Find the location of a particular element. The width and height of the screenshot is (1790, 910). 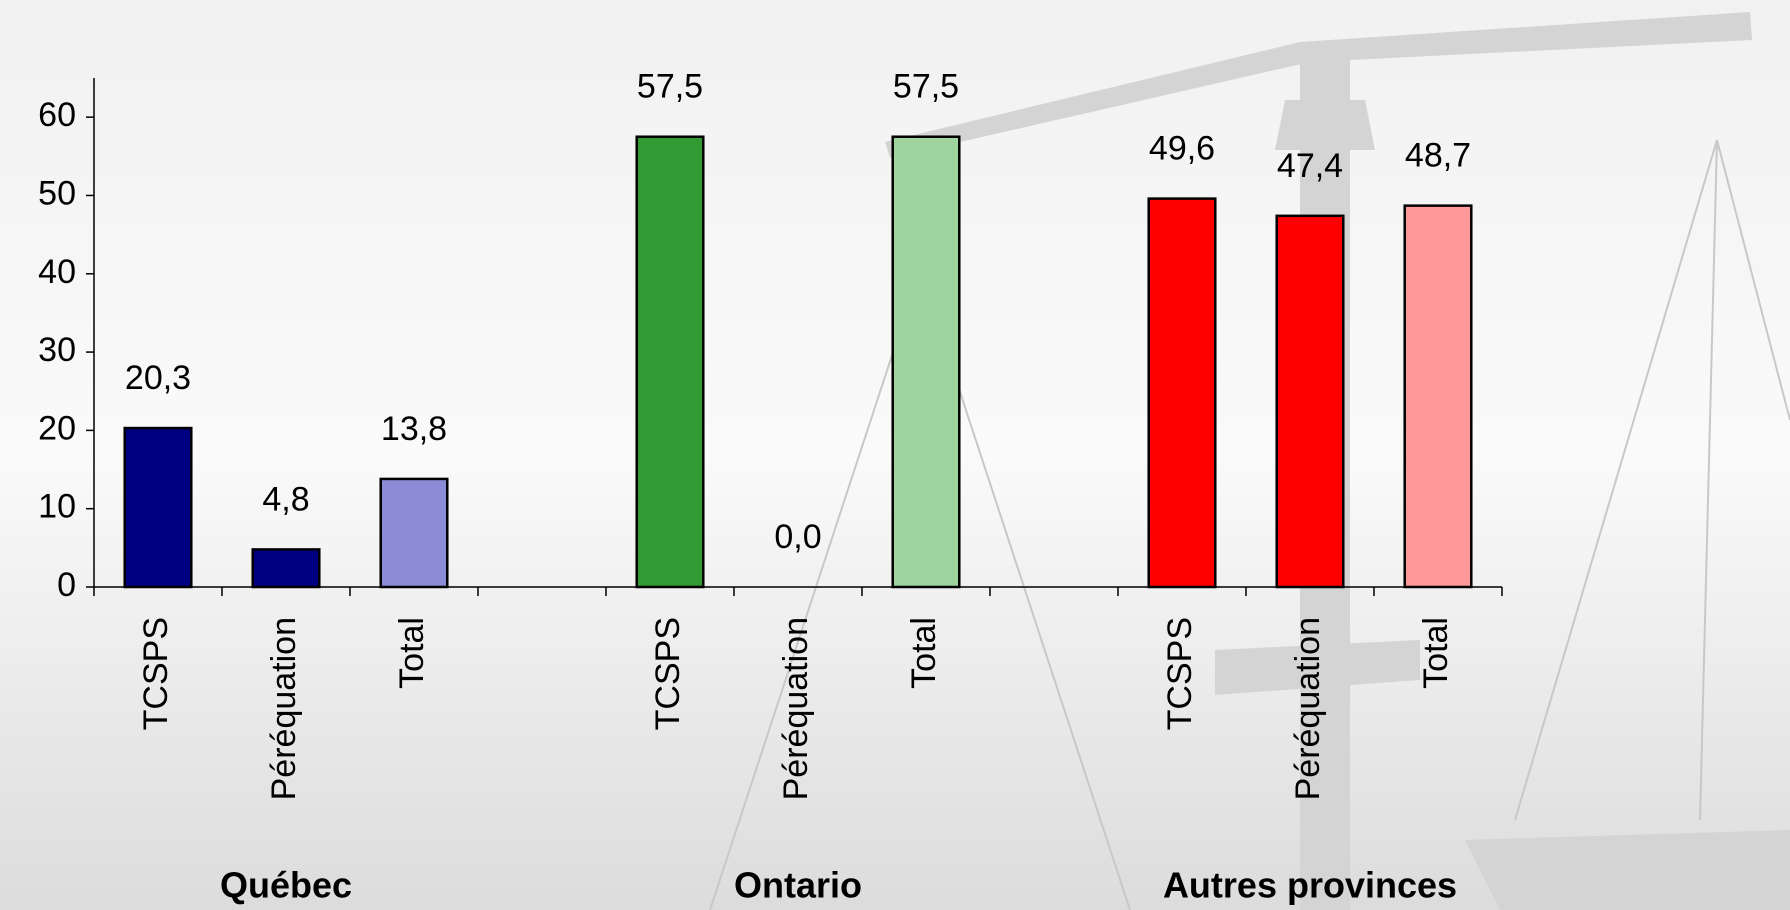

value-label: 47,4 is located at coordinates (1310, 166).